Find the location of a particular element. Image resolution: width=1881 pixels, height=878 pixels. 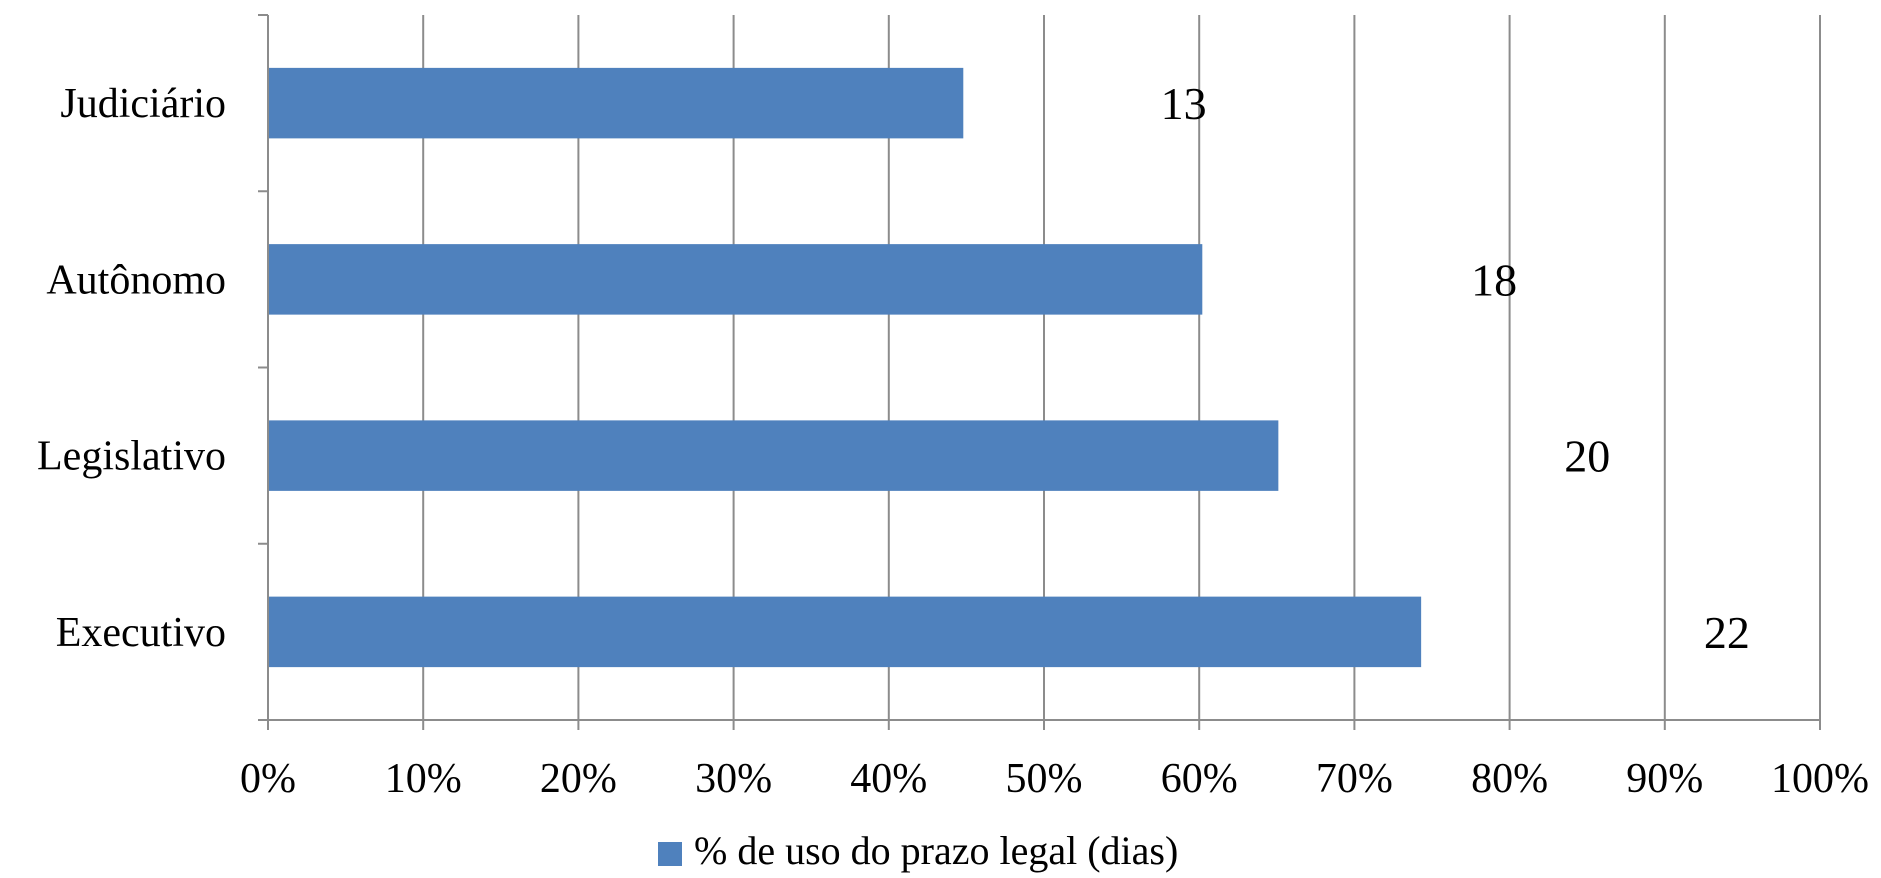

x-tick-label: 50% is located at coordinates (1044, 779).